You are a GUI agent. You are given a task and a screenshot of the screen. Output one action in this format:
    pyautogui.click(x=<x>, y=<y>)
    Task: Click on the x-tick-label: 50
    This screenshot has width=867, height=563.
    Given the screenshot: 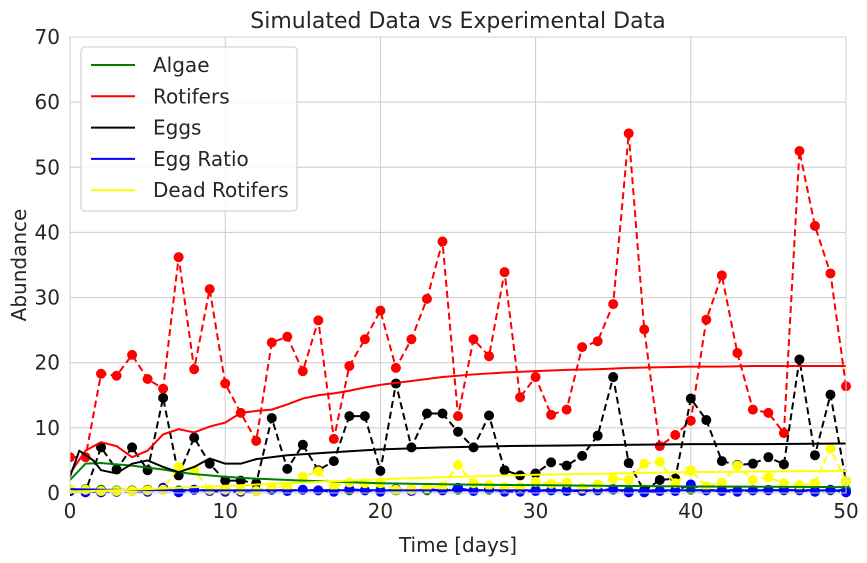 What is the action you would take?
    pyautogui.click(x=845, y=511)
    